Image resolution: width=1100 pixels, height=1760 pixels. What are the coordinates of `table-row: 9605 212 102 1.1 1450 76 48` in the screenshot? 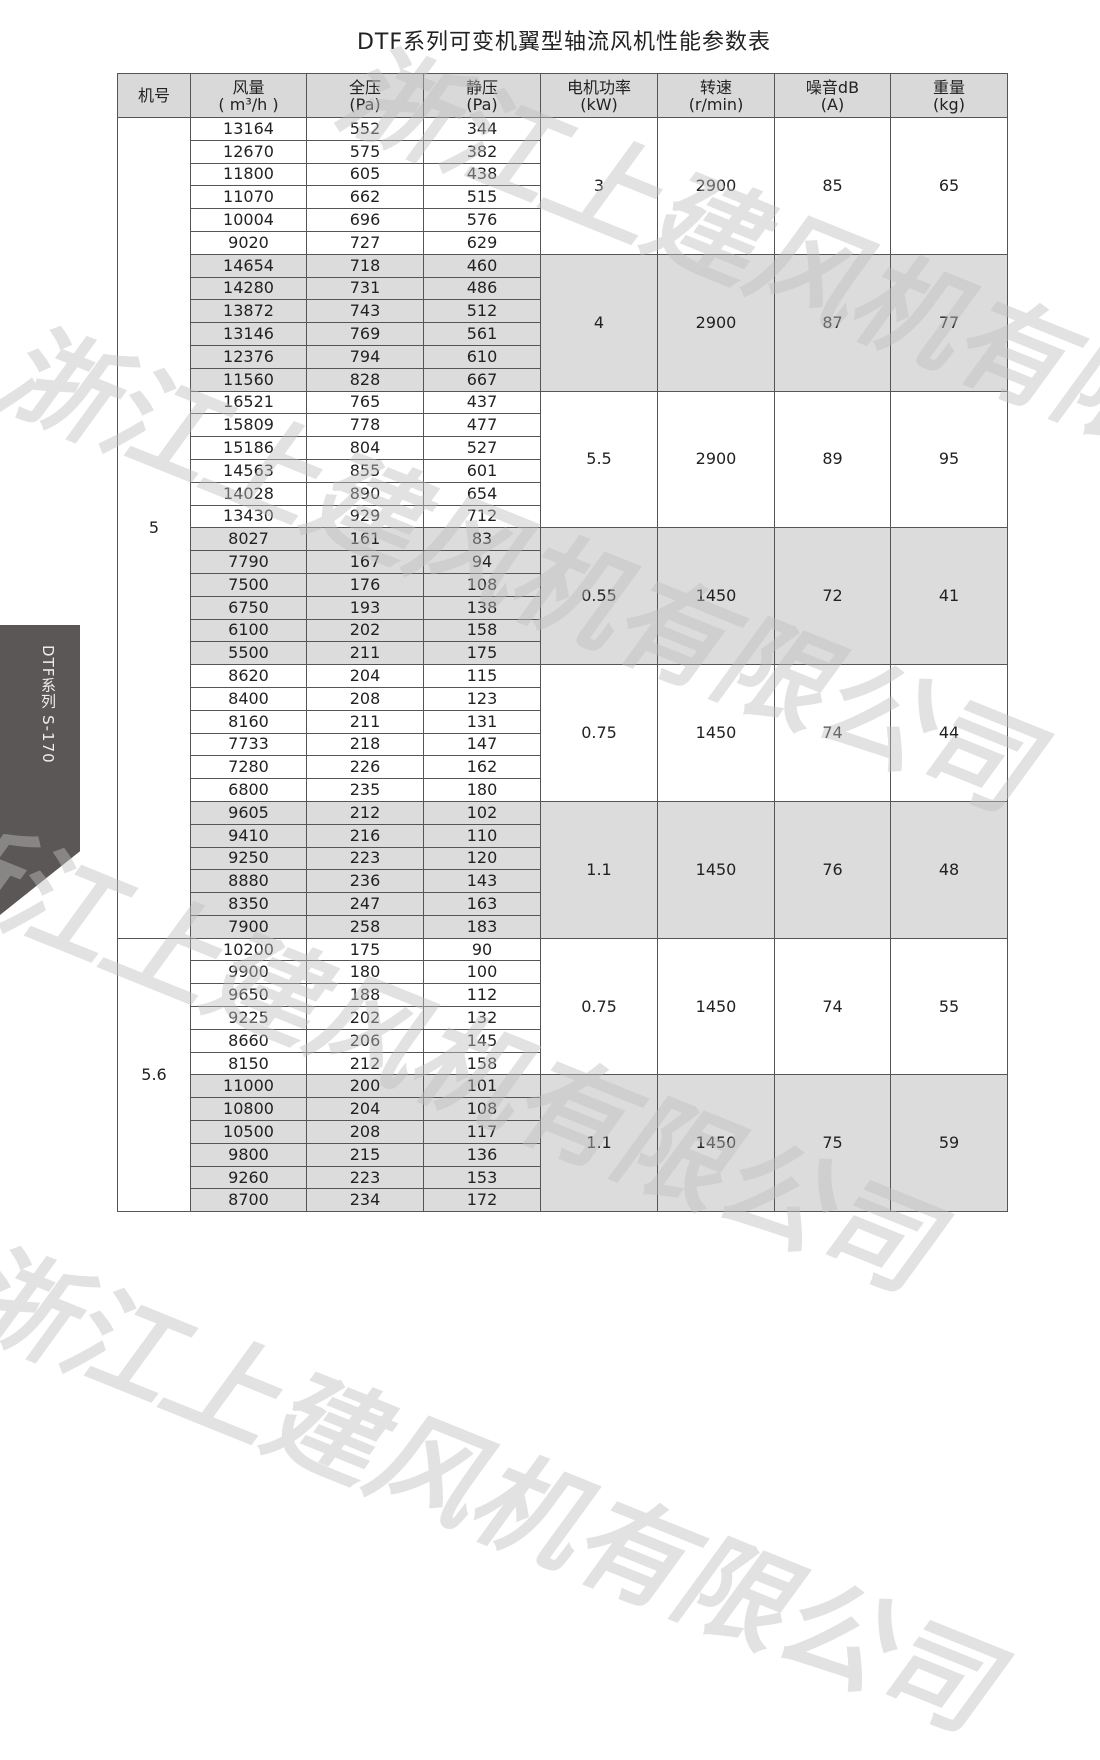 It's located at (563, 869).